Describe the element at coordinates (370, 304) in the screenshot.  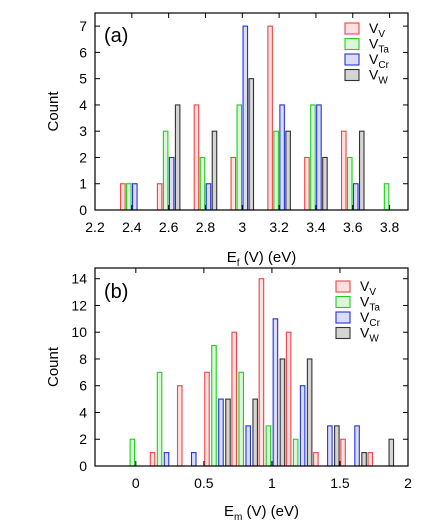
I see `panel-b-legend-label-1: VTa` at that location.